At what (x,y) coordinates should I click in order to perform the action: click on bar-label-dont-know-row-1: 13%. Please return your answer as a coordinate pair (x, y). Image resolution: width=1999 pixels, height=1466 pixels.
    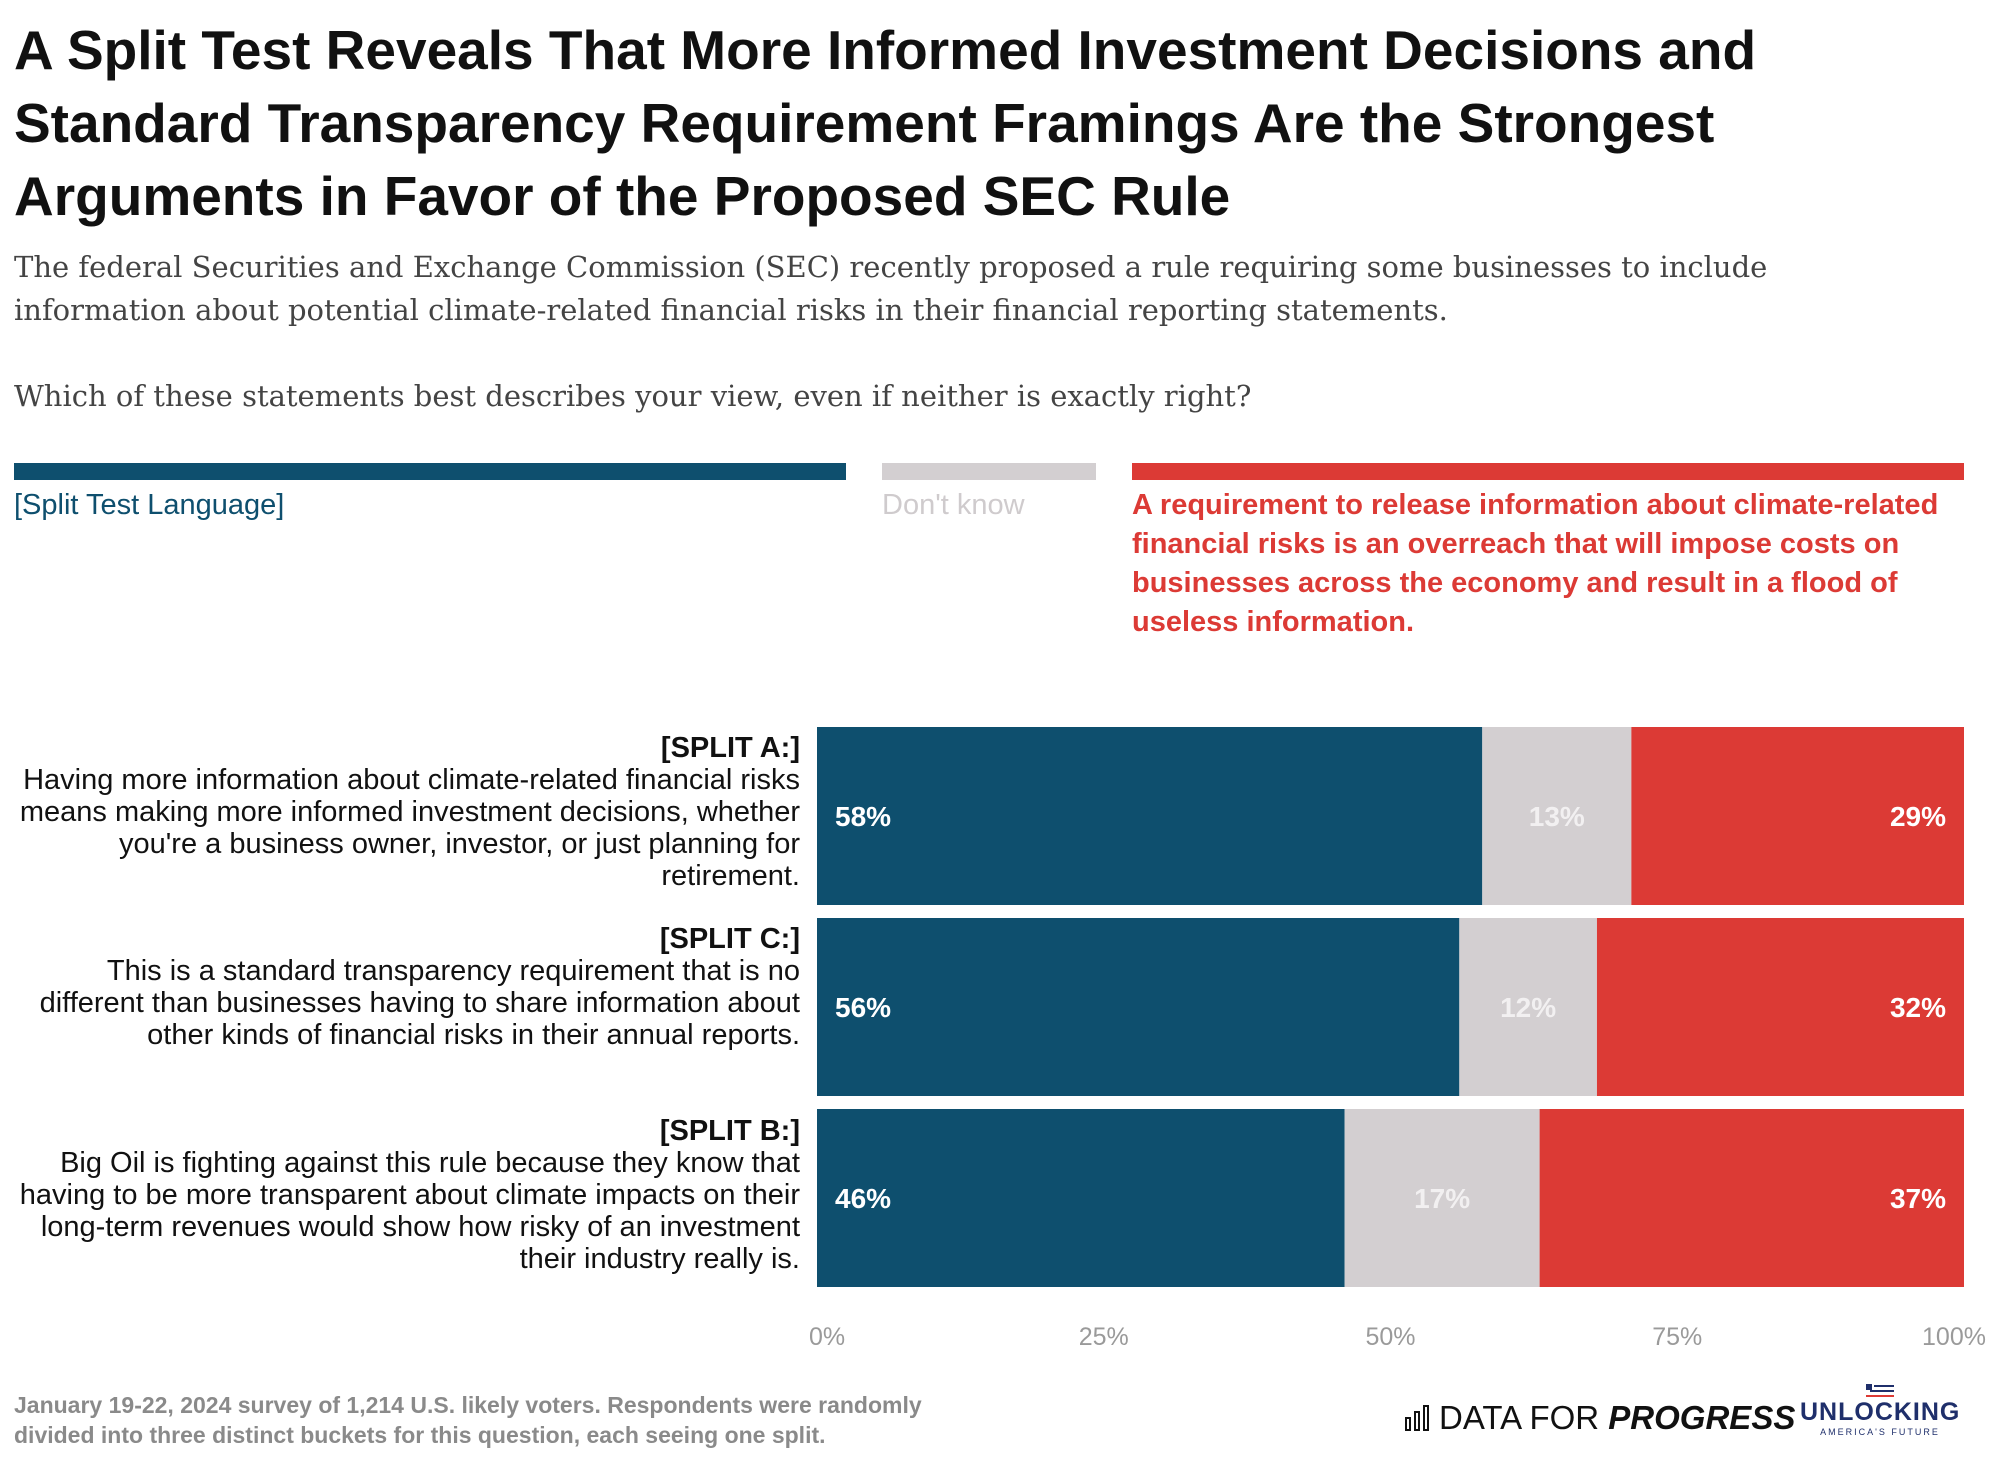
    Looking at the image, I should click on (1557, 816).